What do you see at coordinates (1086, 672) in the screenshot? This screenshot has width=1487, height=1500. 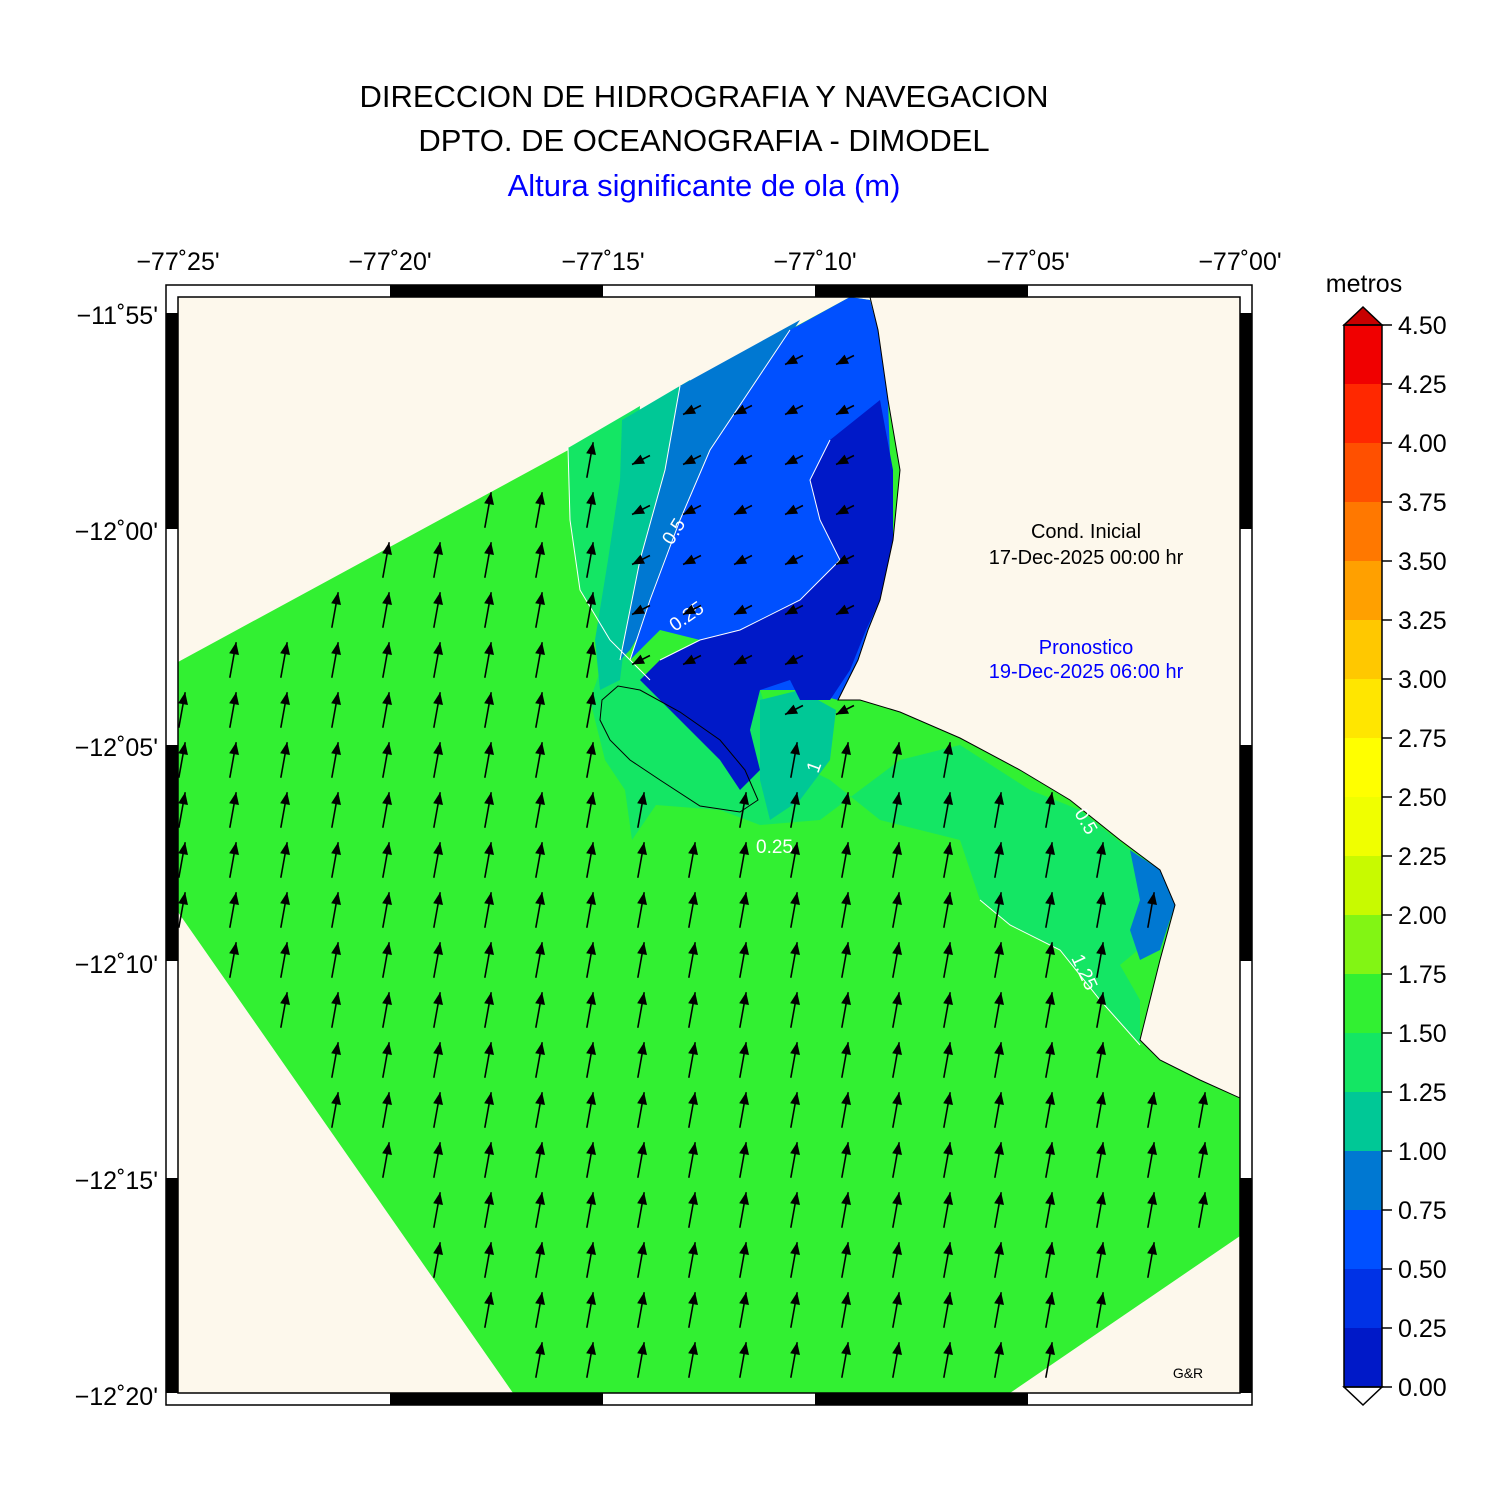 I see `forecast-date: 19-Dec-2025 06:00 hr` at bounding box center [1086, 672].